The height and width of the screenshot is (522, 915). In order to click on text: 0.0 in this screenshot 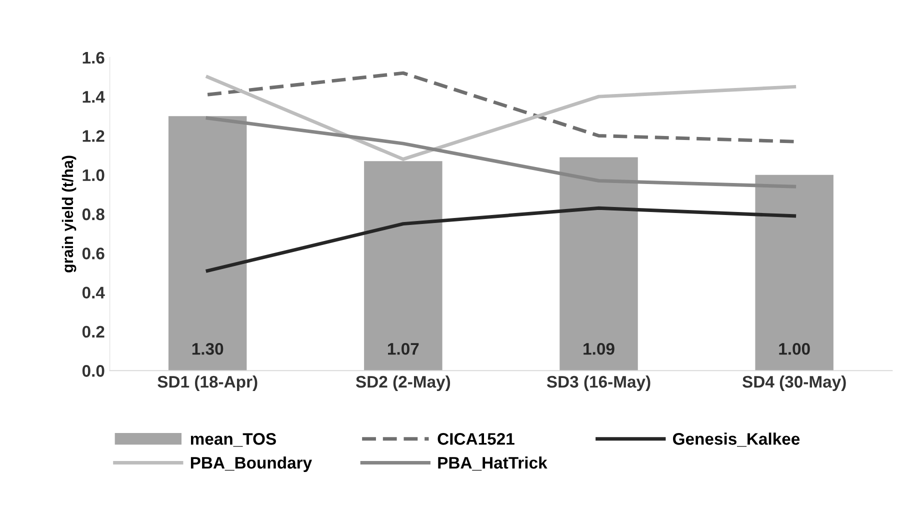, I will do `click(93, 371)`.